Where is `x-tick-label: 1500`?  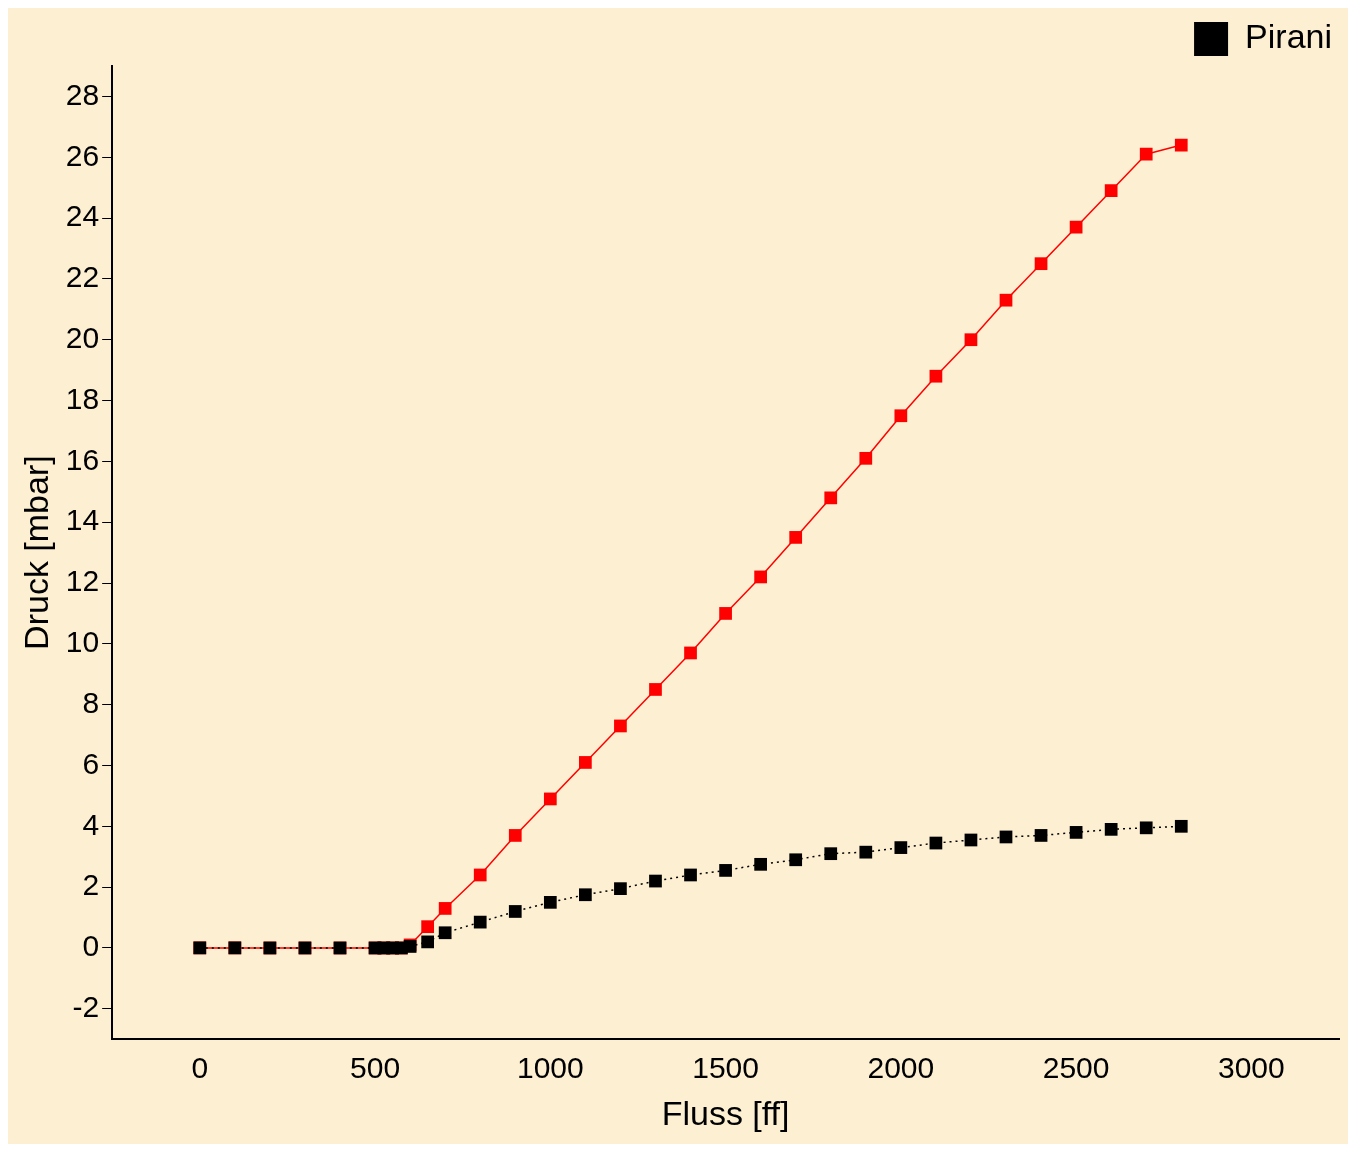
x-tick-label: 1500 is located at coordinates (725, 1068).